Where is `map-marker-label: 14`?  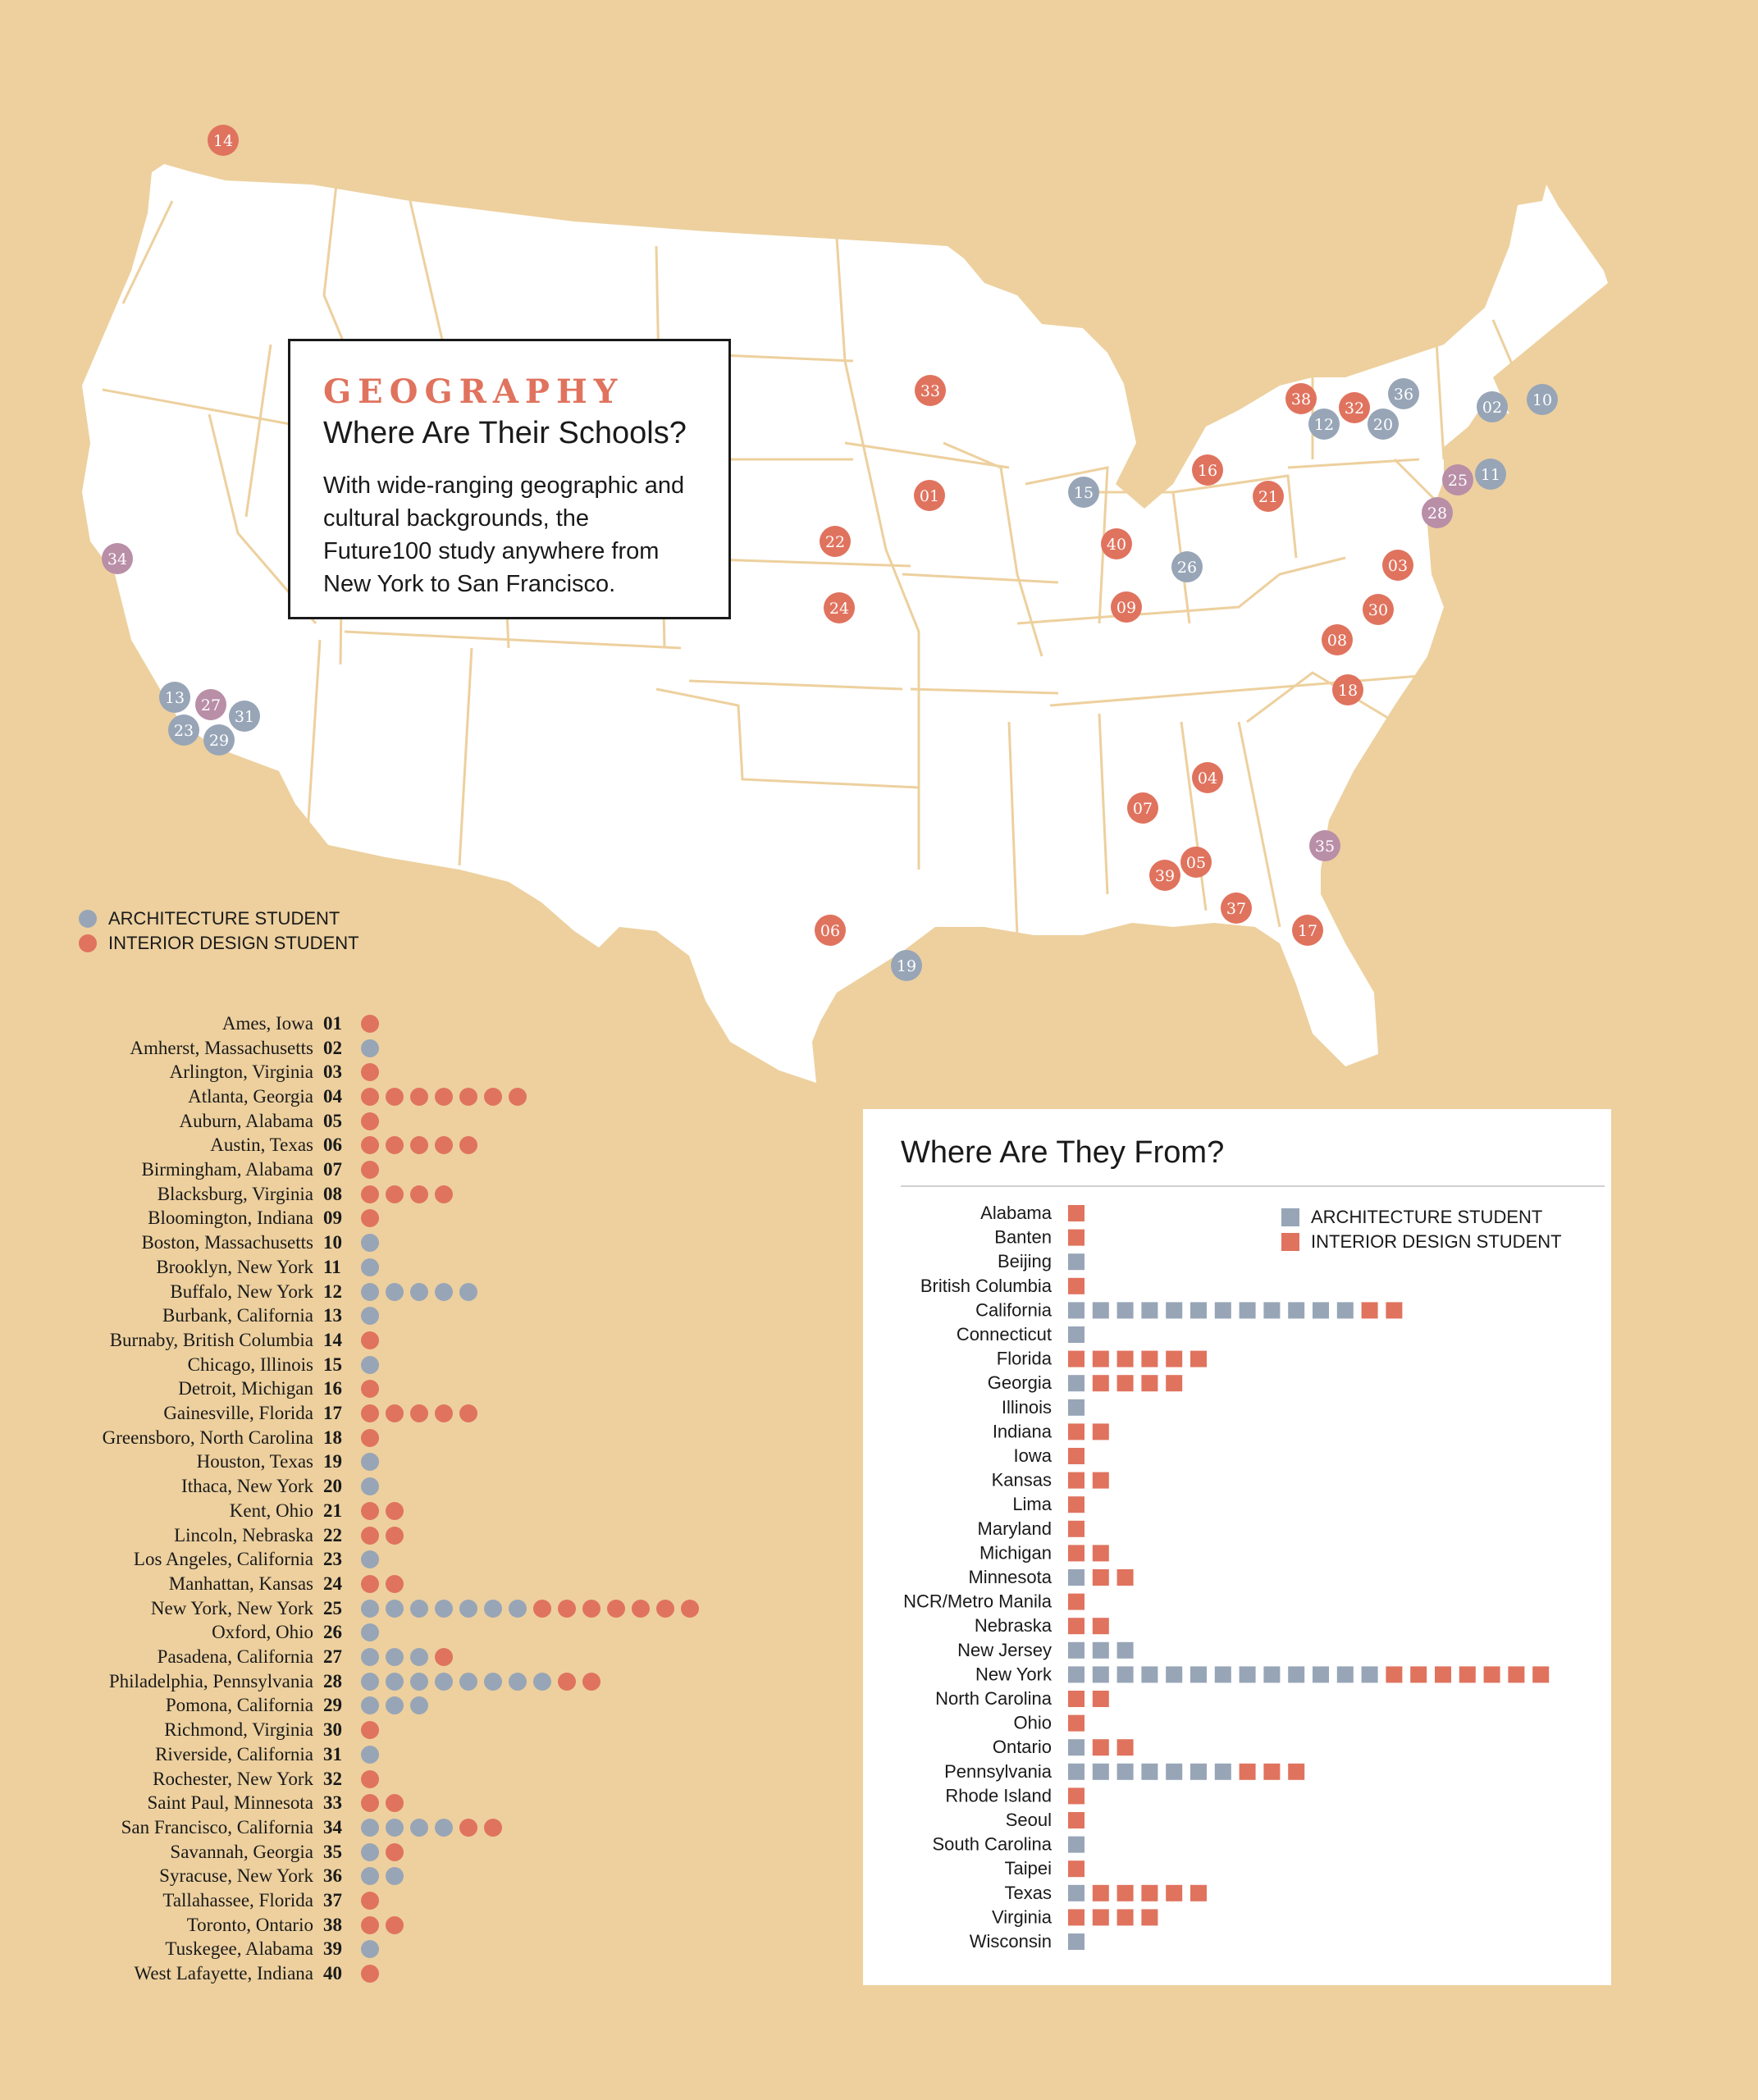 map-marker-label: 14 is located at coordinates (223, 141).